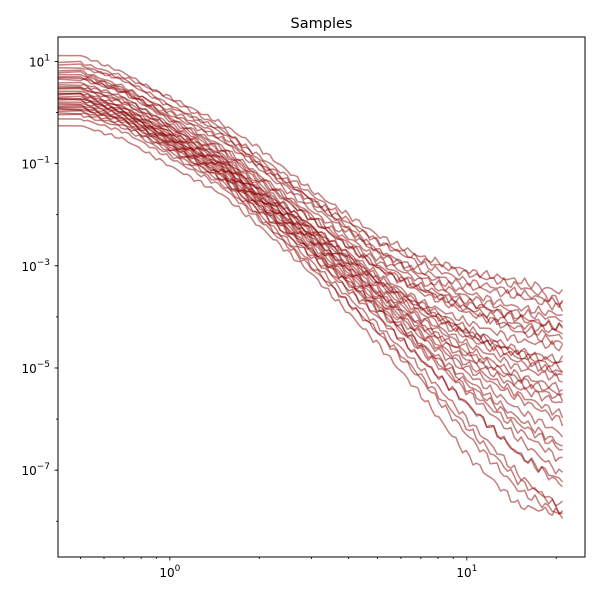 This screenshot has height=600, width=600. Describe the element at coordinates (169, 572) in the screenshot. I see `x-tick-label: 10⁰` at that location.